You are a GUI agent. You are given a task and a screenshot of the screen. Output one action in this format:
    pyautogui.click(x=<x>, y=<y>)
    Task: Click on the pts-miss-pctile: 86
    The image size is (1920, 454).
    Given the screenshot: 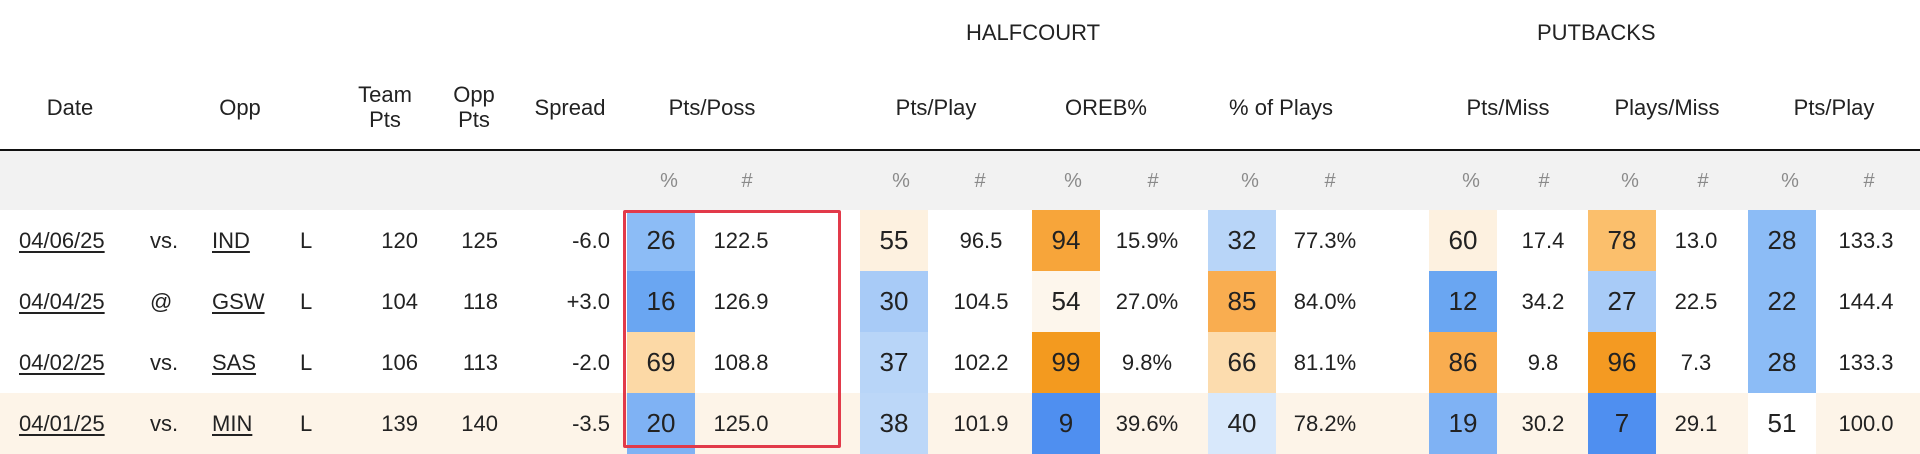 What is the action you would take?
    pyautogui.click(x=1463, y=362)
    